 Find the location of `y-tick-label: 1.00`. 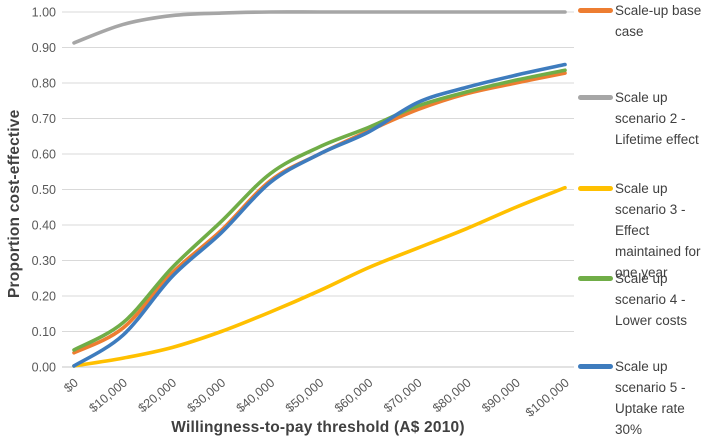

y-tick-label: 1.00 is located at coordinates (44, 13).